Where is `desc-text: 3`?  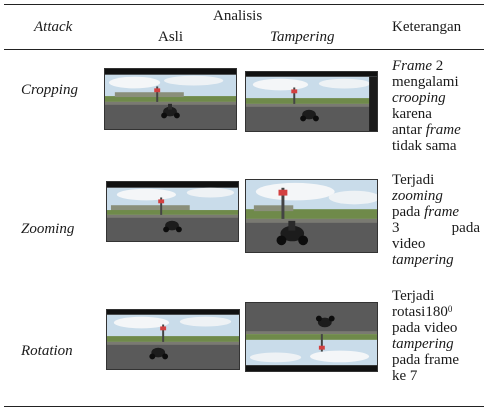
desc-text: 3 is located at coordinates (396, 228).